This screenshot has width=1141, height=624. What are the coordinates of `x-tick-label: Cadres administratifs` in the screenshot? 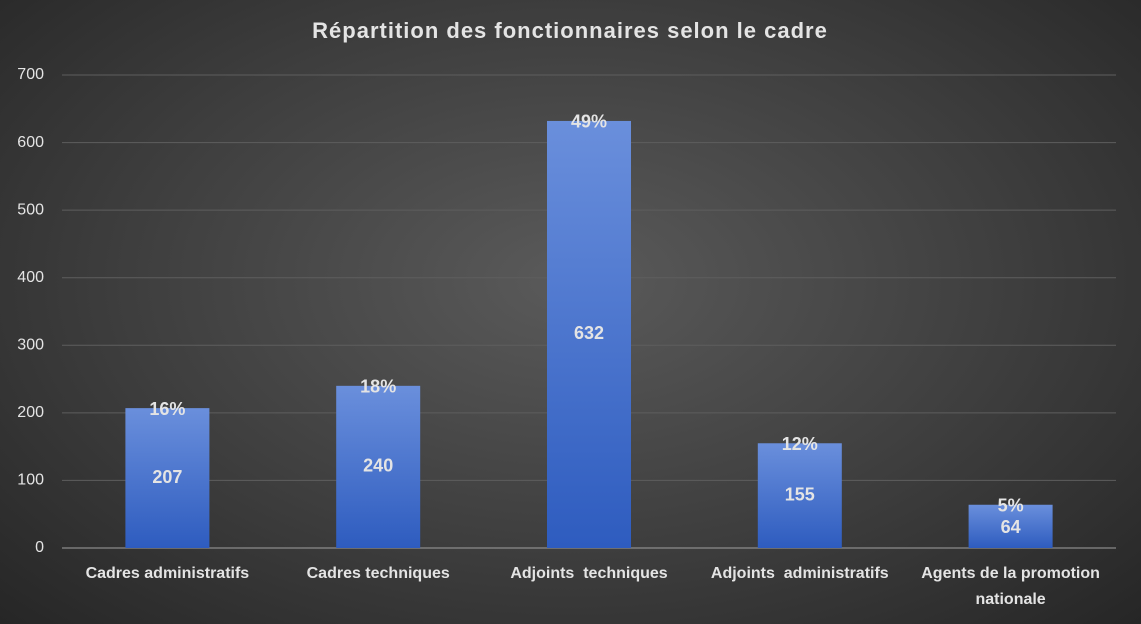 It's located at (167, 573).